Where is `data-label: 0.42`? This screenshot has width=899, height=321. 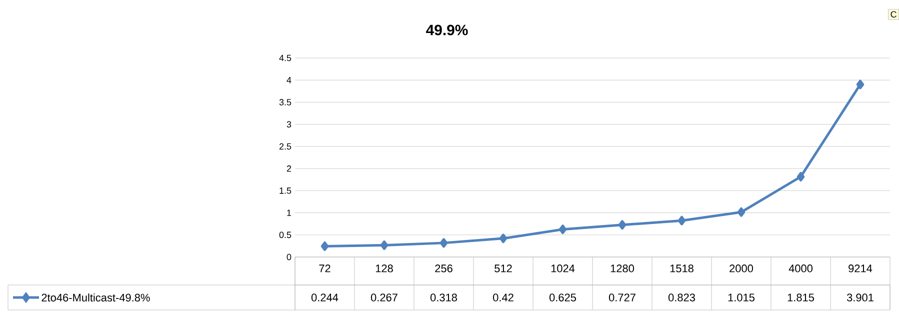
data-label: 0.42 is located at coordinates (503, 298).